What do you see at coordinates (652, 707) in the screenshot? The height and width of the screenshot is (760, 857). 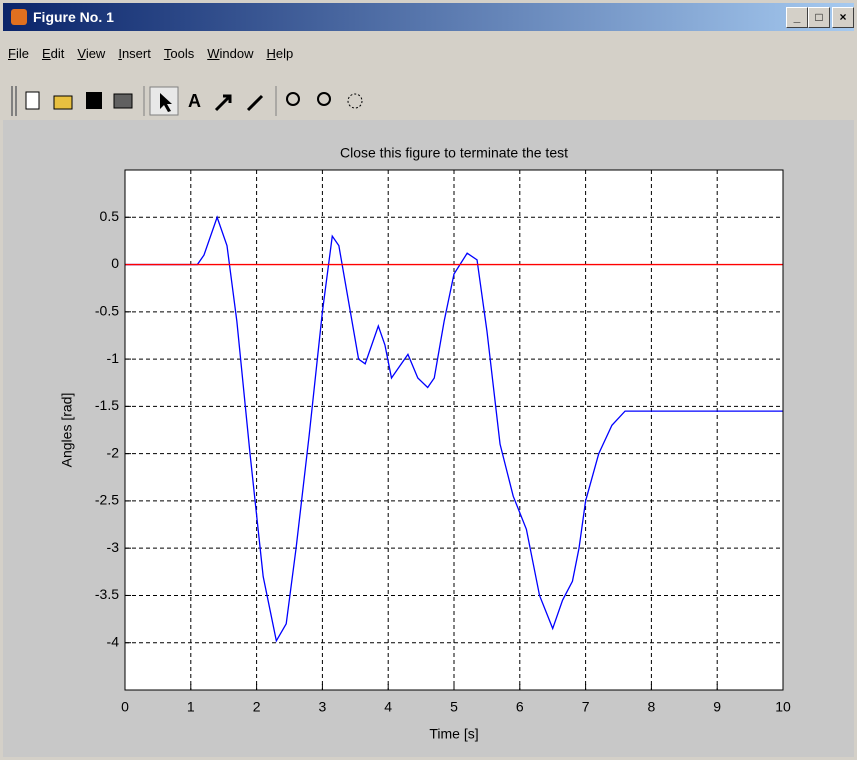 I see `x-tick-label: 8` at bounding box center [652, 707].